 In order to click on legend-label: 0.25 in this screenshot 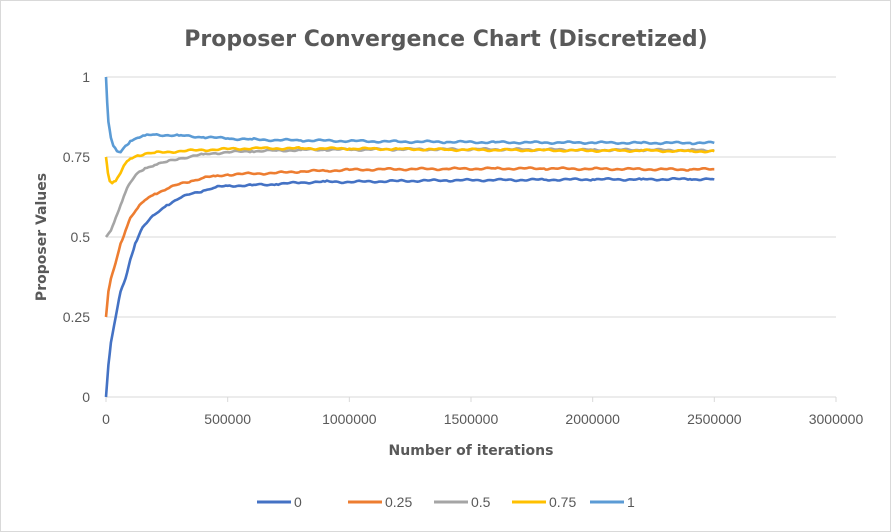, I will do `click(398, 502)`.